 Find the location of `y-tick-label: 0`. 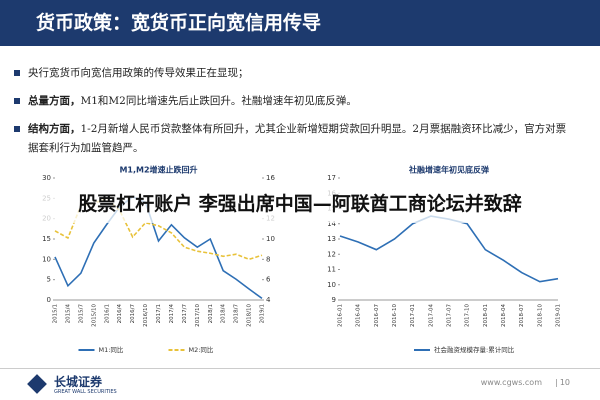

y-tick-label: 0 is located at coordinates (49, 300).